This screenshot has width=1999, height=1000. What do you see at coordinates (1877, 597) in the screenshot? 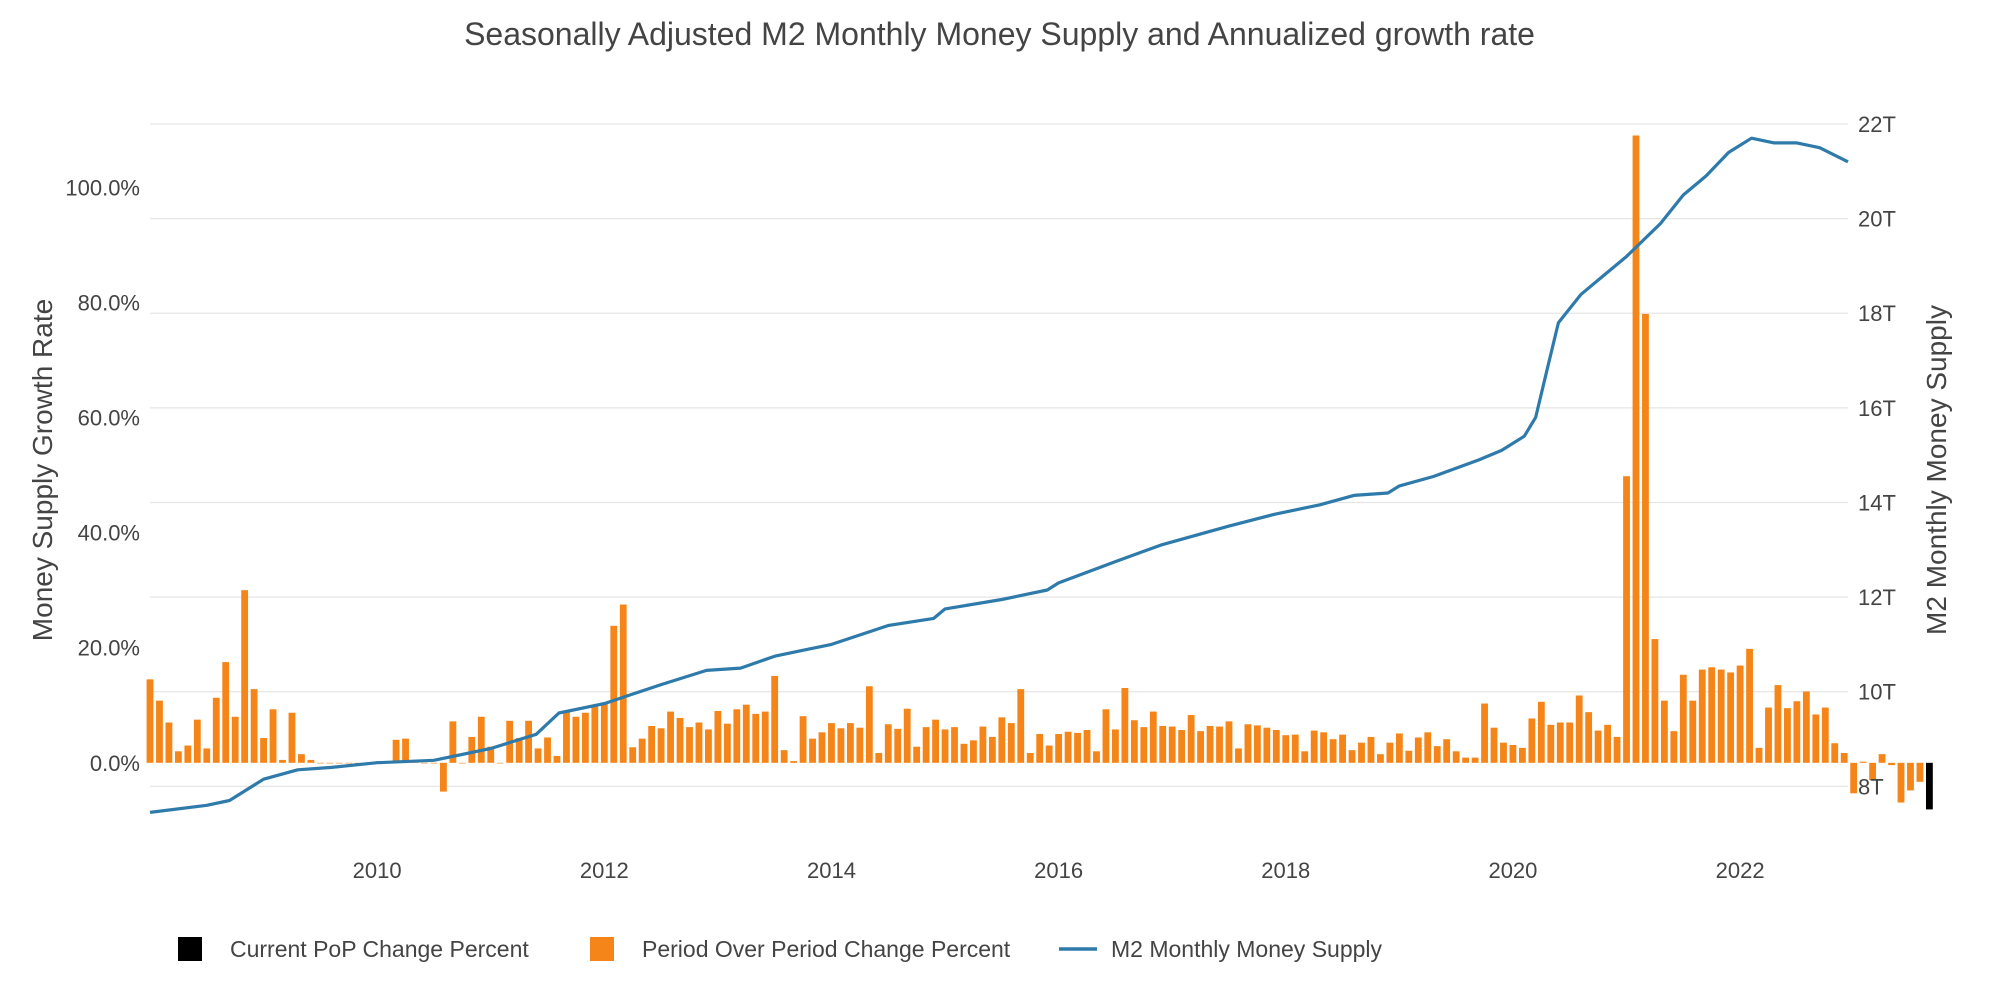
I see `right-tick-label: 12T` at bounding box center [1877, 597].